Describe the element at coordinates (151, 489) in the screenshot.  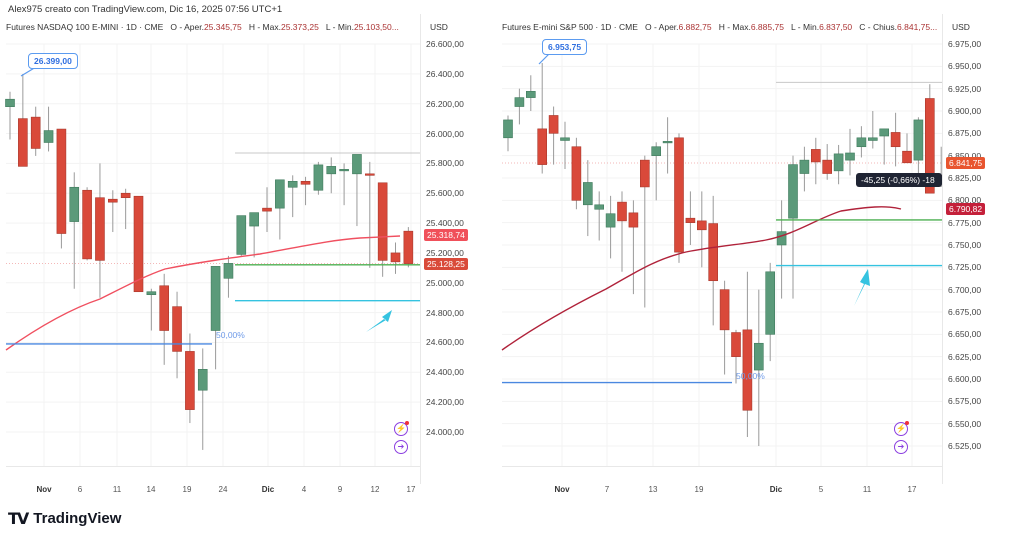
I see `x-axis-tick: 14` at that location.